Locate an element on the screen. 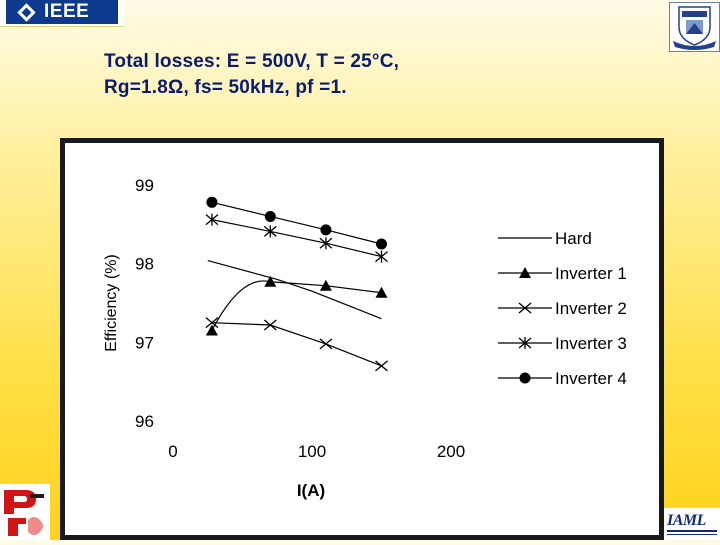  title-line-1: Total losses: E = 500V, T = 25°C, is located at coordinates (252, 61).